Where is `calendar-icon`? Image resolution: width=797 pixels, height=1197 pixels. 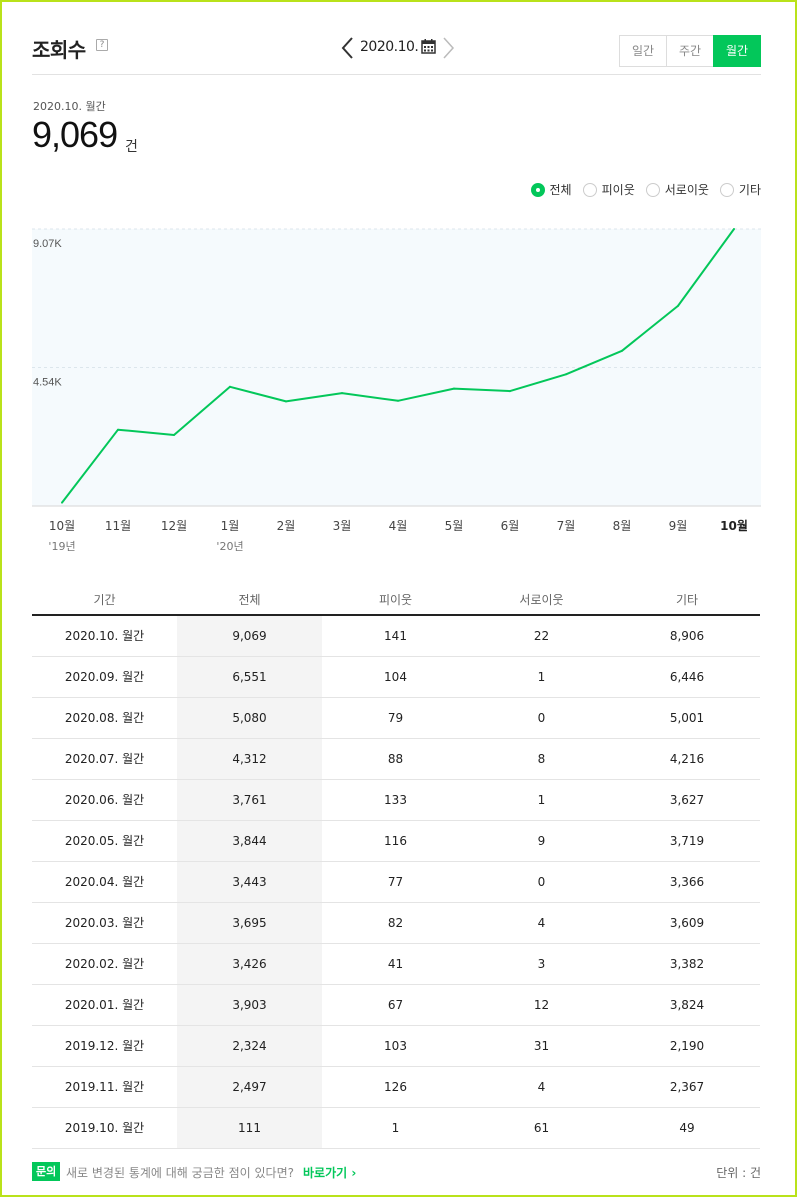 calendar-icon is located at coordinates (428, 46).